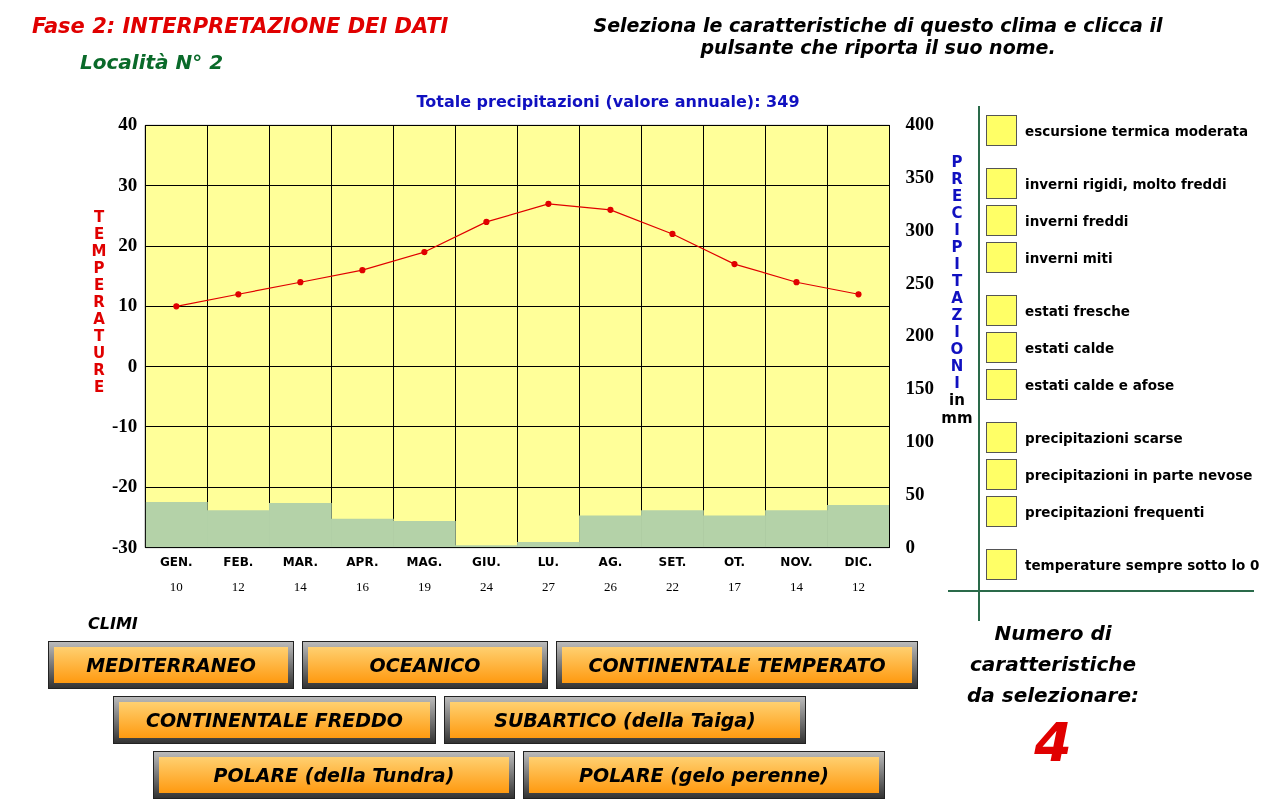 The height and width of the screenshot is (800, 1280). Describe the element at coordinates (486, 561) in the screenshot. I see `x-tick-label: GIU.` at that location.